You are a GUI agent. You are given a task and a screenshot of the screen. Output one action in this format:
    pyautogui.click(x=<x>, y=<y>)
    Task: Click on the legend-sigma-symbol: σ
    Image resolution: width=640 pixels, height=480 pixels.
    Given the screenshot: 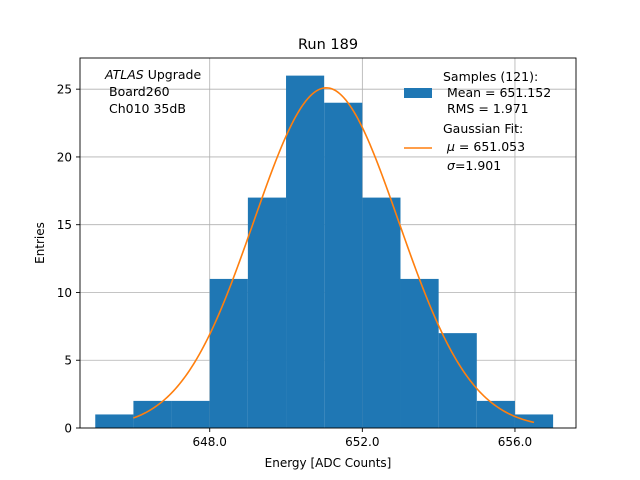 What is the action you would take?
    pyautogui.click(x=451, y=165)
    